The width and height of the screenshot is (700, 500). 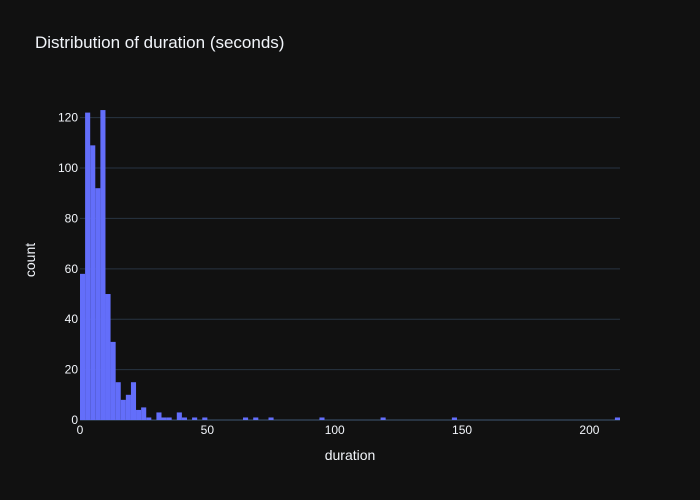 I want to click on y-tick-label: 100, so click(x=68, y=168).